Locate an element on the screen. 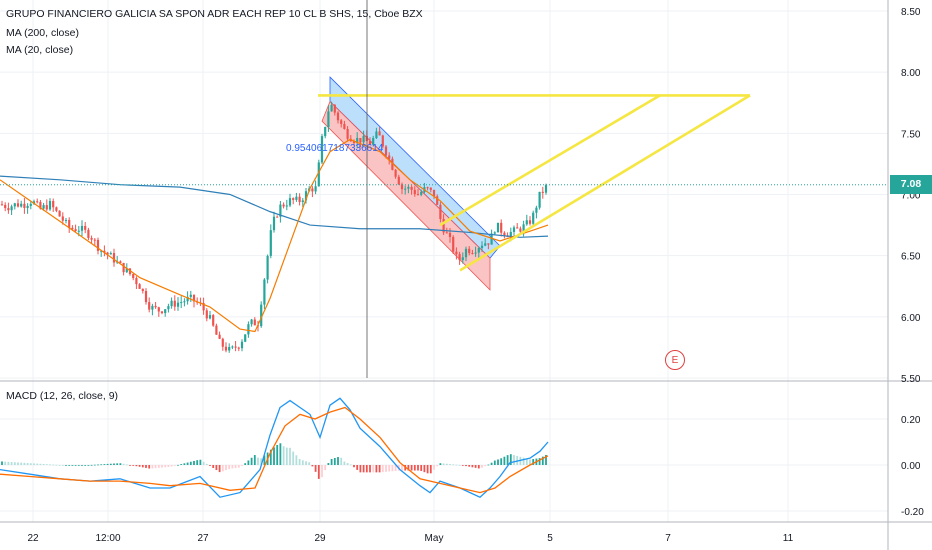 The image size is (932, 550). macd-tick-label: 0.00 is located at coordinates (911, 466).